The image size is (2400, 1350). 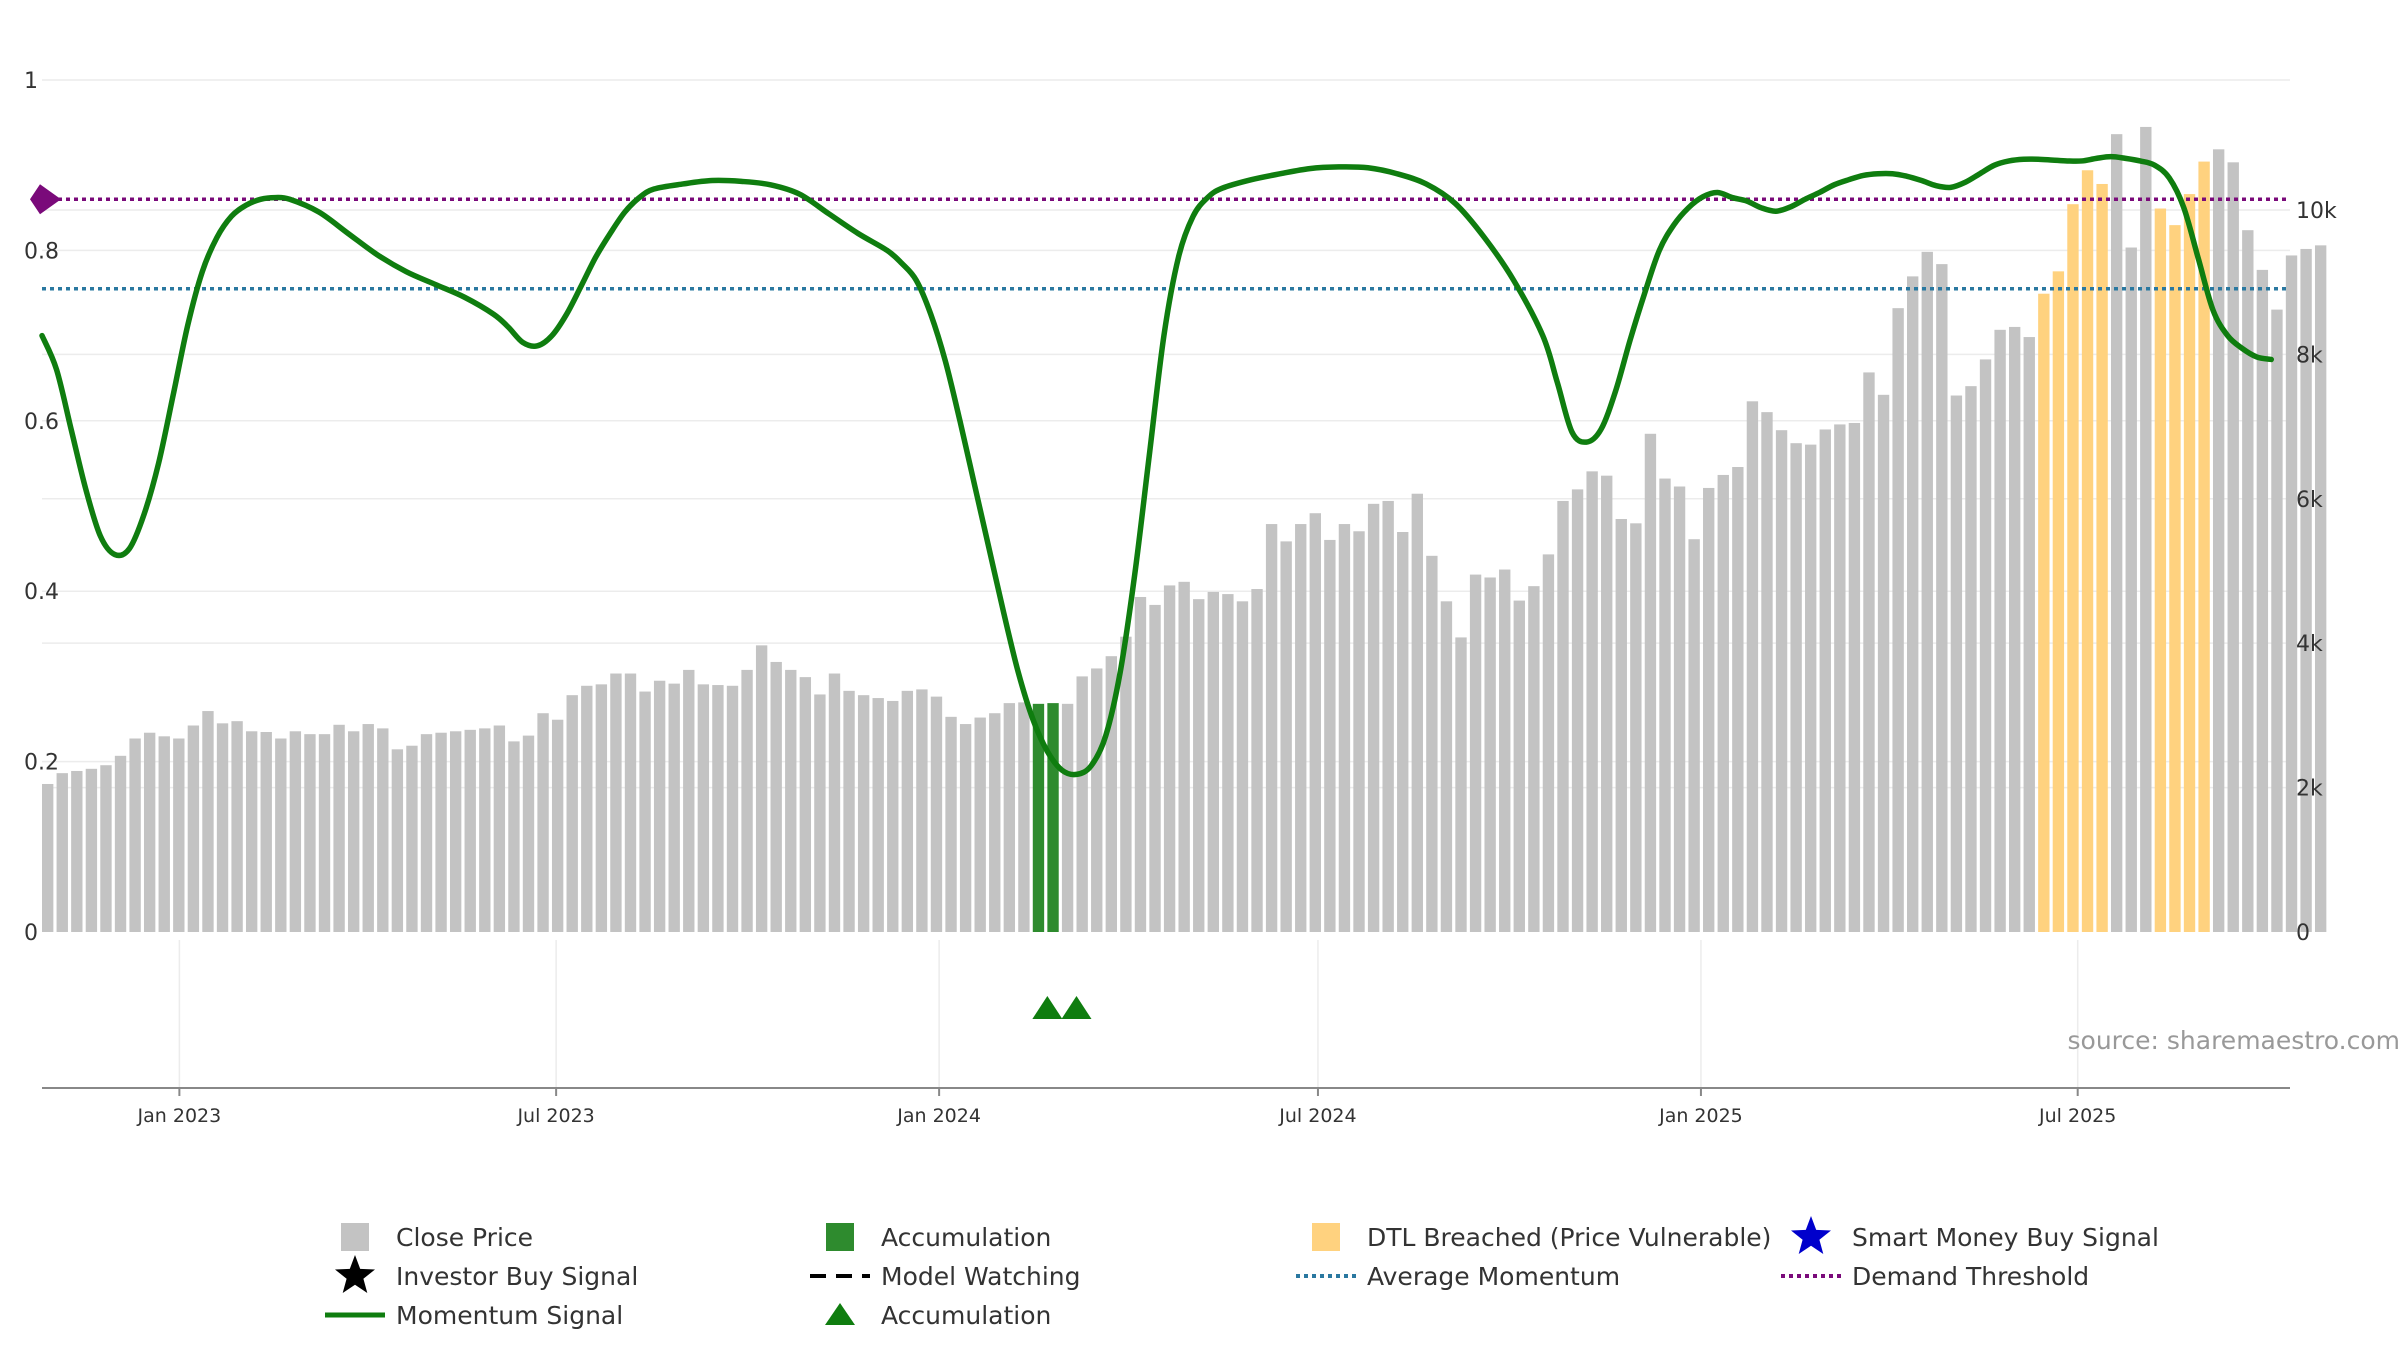 What do you see at coordinates (355, 1274) in the screenshot?
I see `black-star-icon` at bounding box center [355, 1274].